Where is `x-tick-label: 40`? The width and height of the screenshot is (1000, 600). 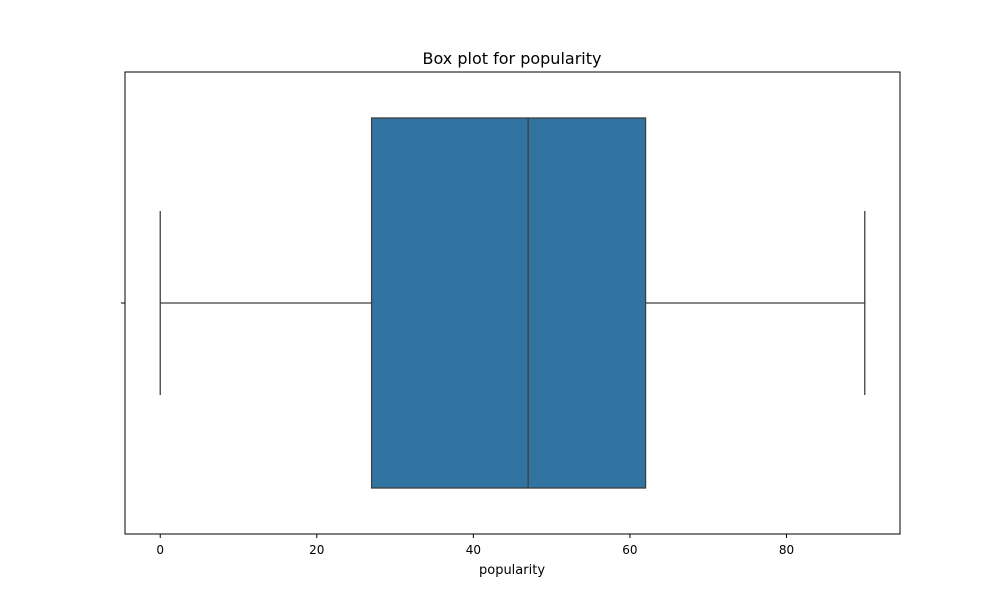
x-tick-label: 40 is located at coordinates (473, 550).